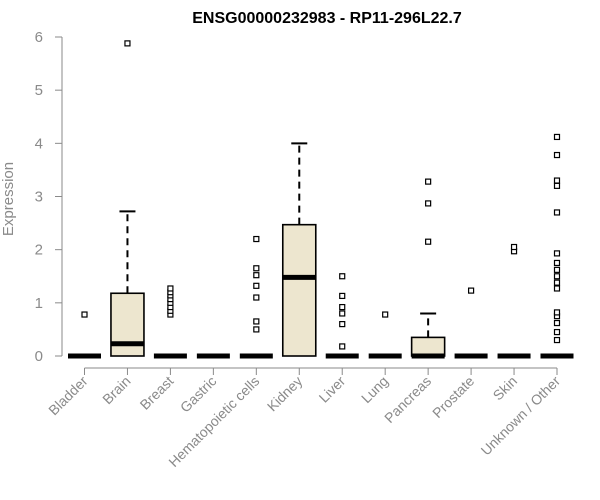 The image size is (600, 500). I want to click on y-tick-label: 1, so click(39, 303).